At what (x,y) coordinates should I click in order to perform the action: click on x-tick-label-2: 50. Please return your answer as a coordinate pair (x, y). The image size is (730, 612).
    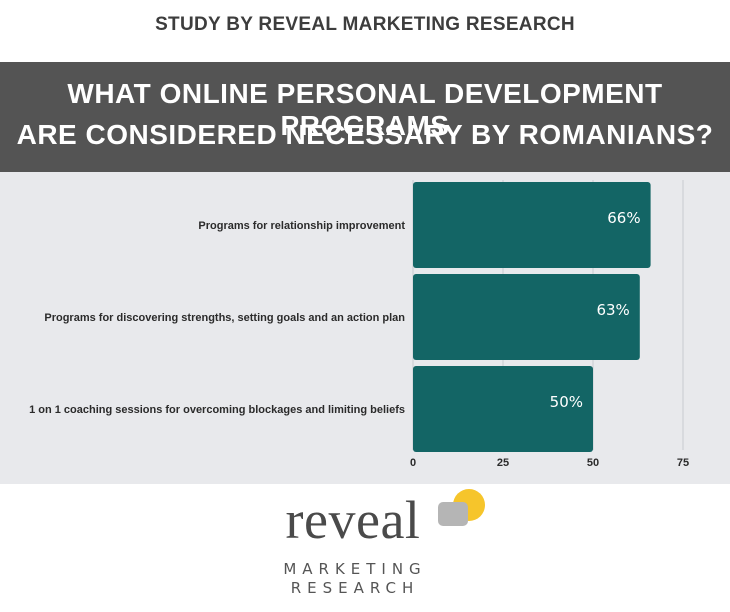
    Looking at the image, I should click on (593, 463).